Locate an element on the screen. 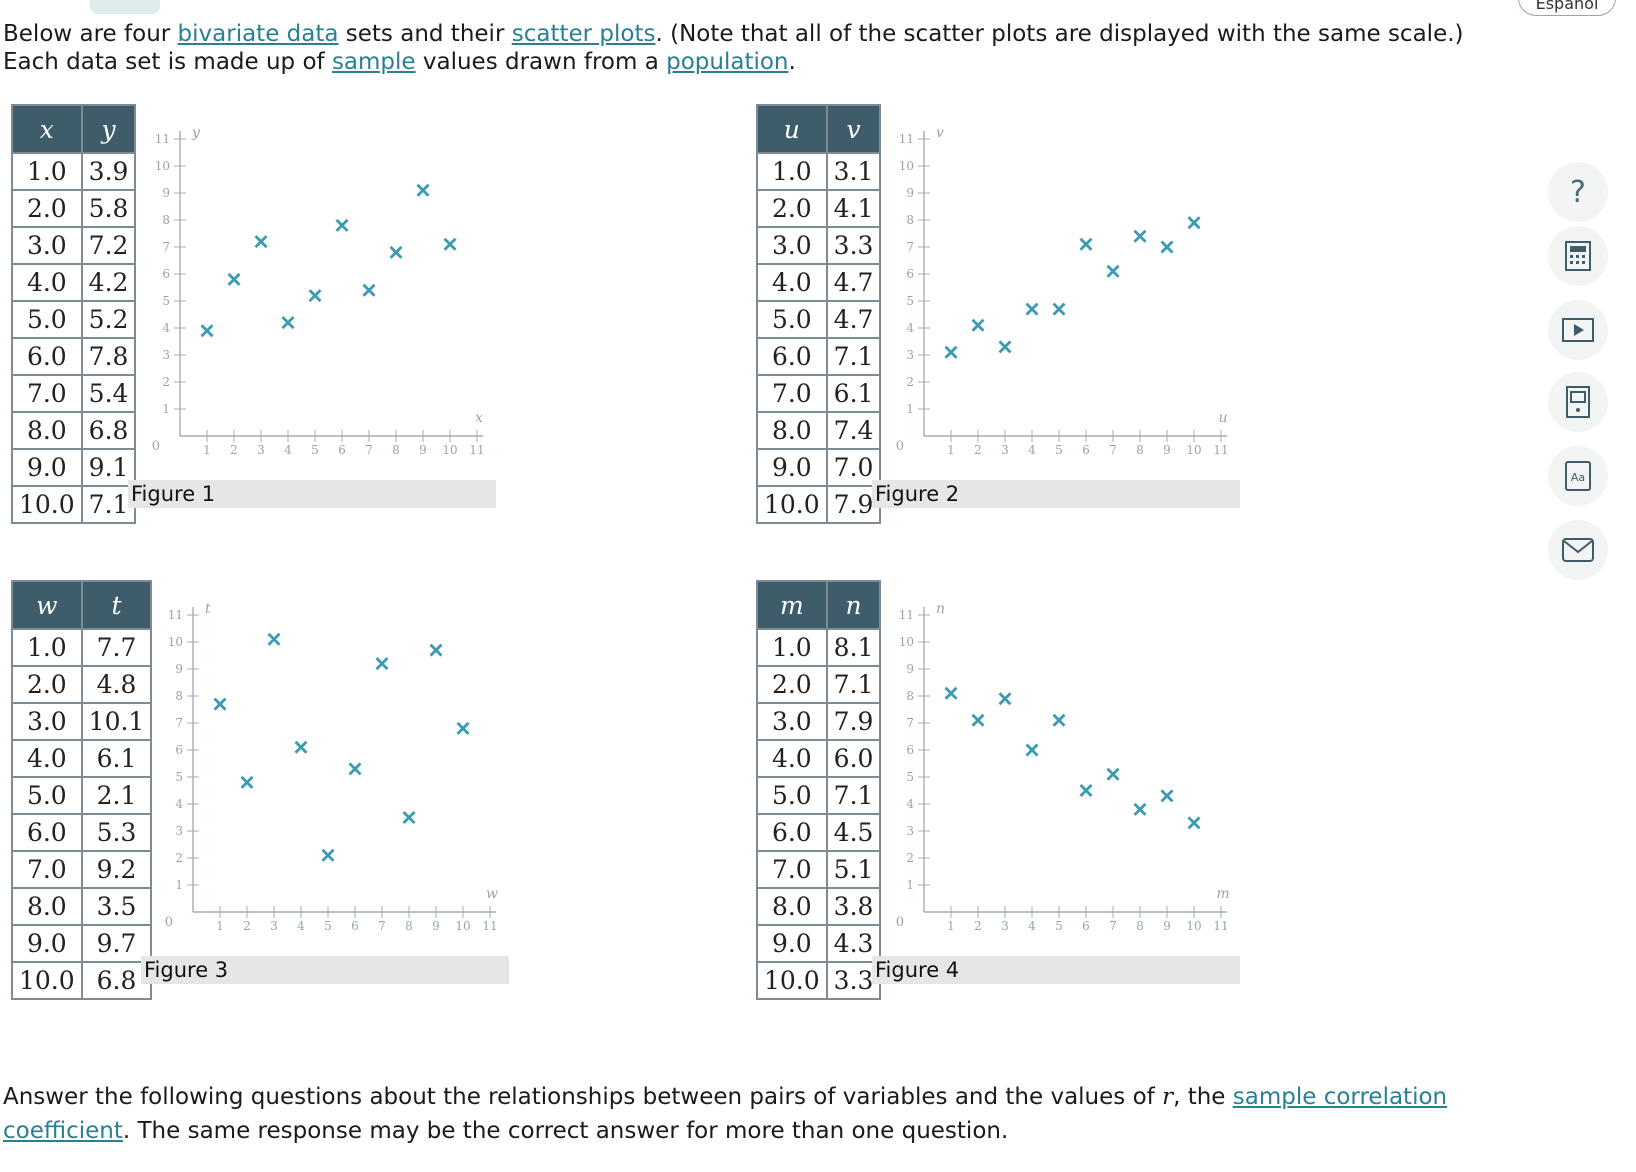 The height and width of the screenshot is (1172, 1636). table-cell: 5.0 is located at coordinates (792, 795).